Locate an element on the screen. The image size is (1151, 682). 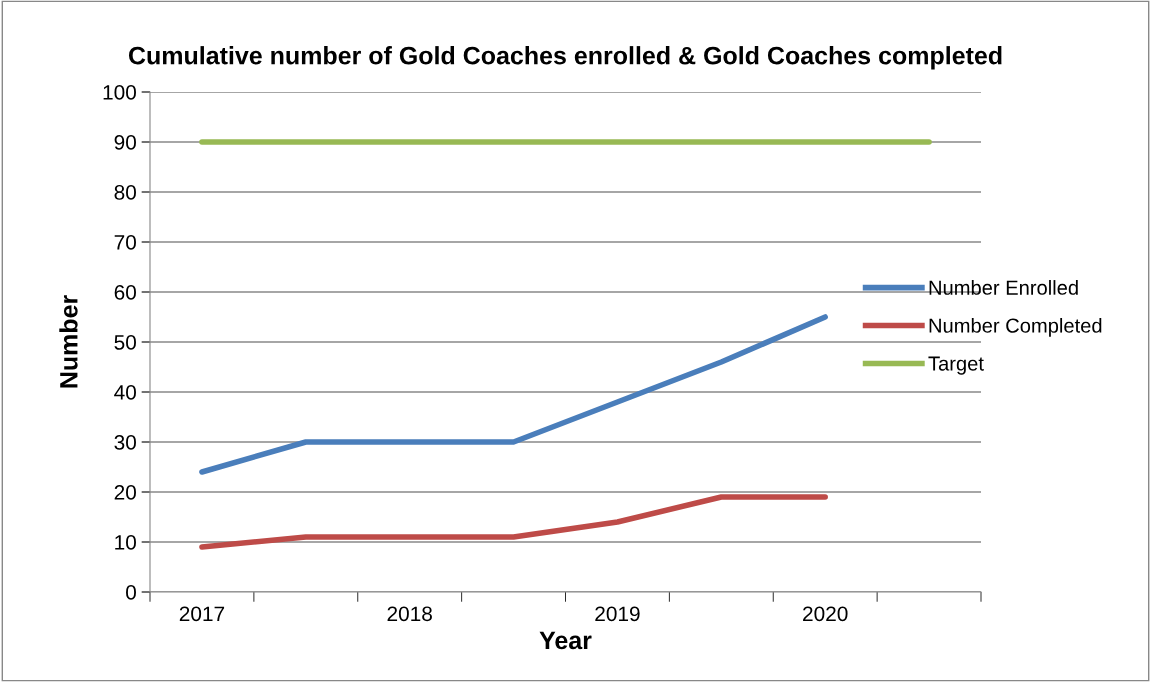
legend-label: Number Completed is located at coordinates (1015, 327).